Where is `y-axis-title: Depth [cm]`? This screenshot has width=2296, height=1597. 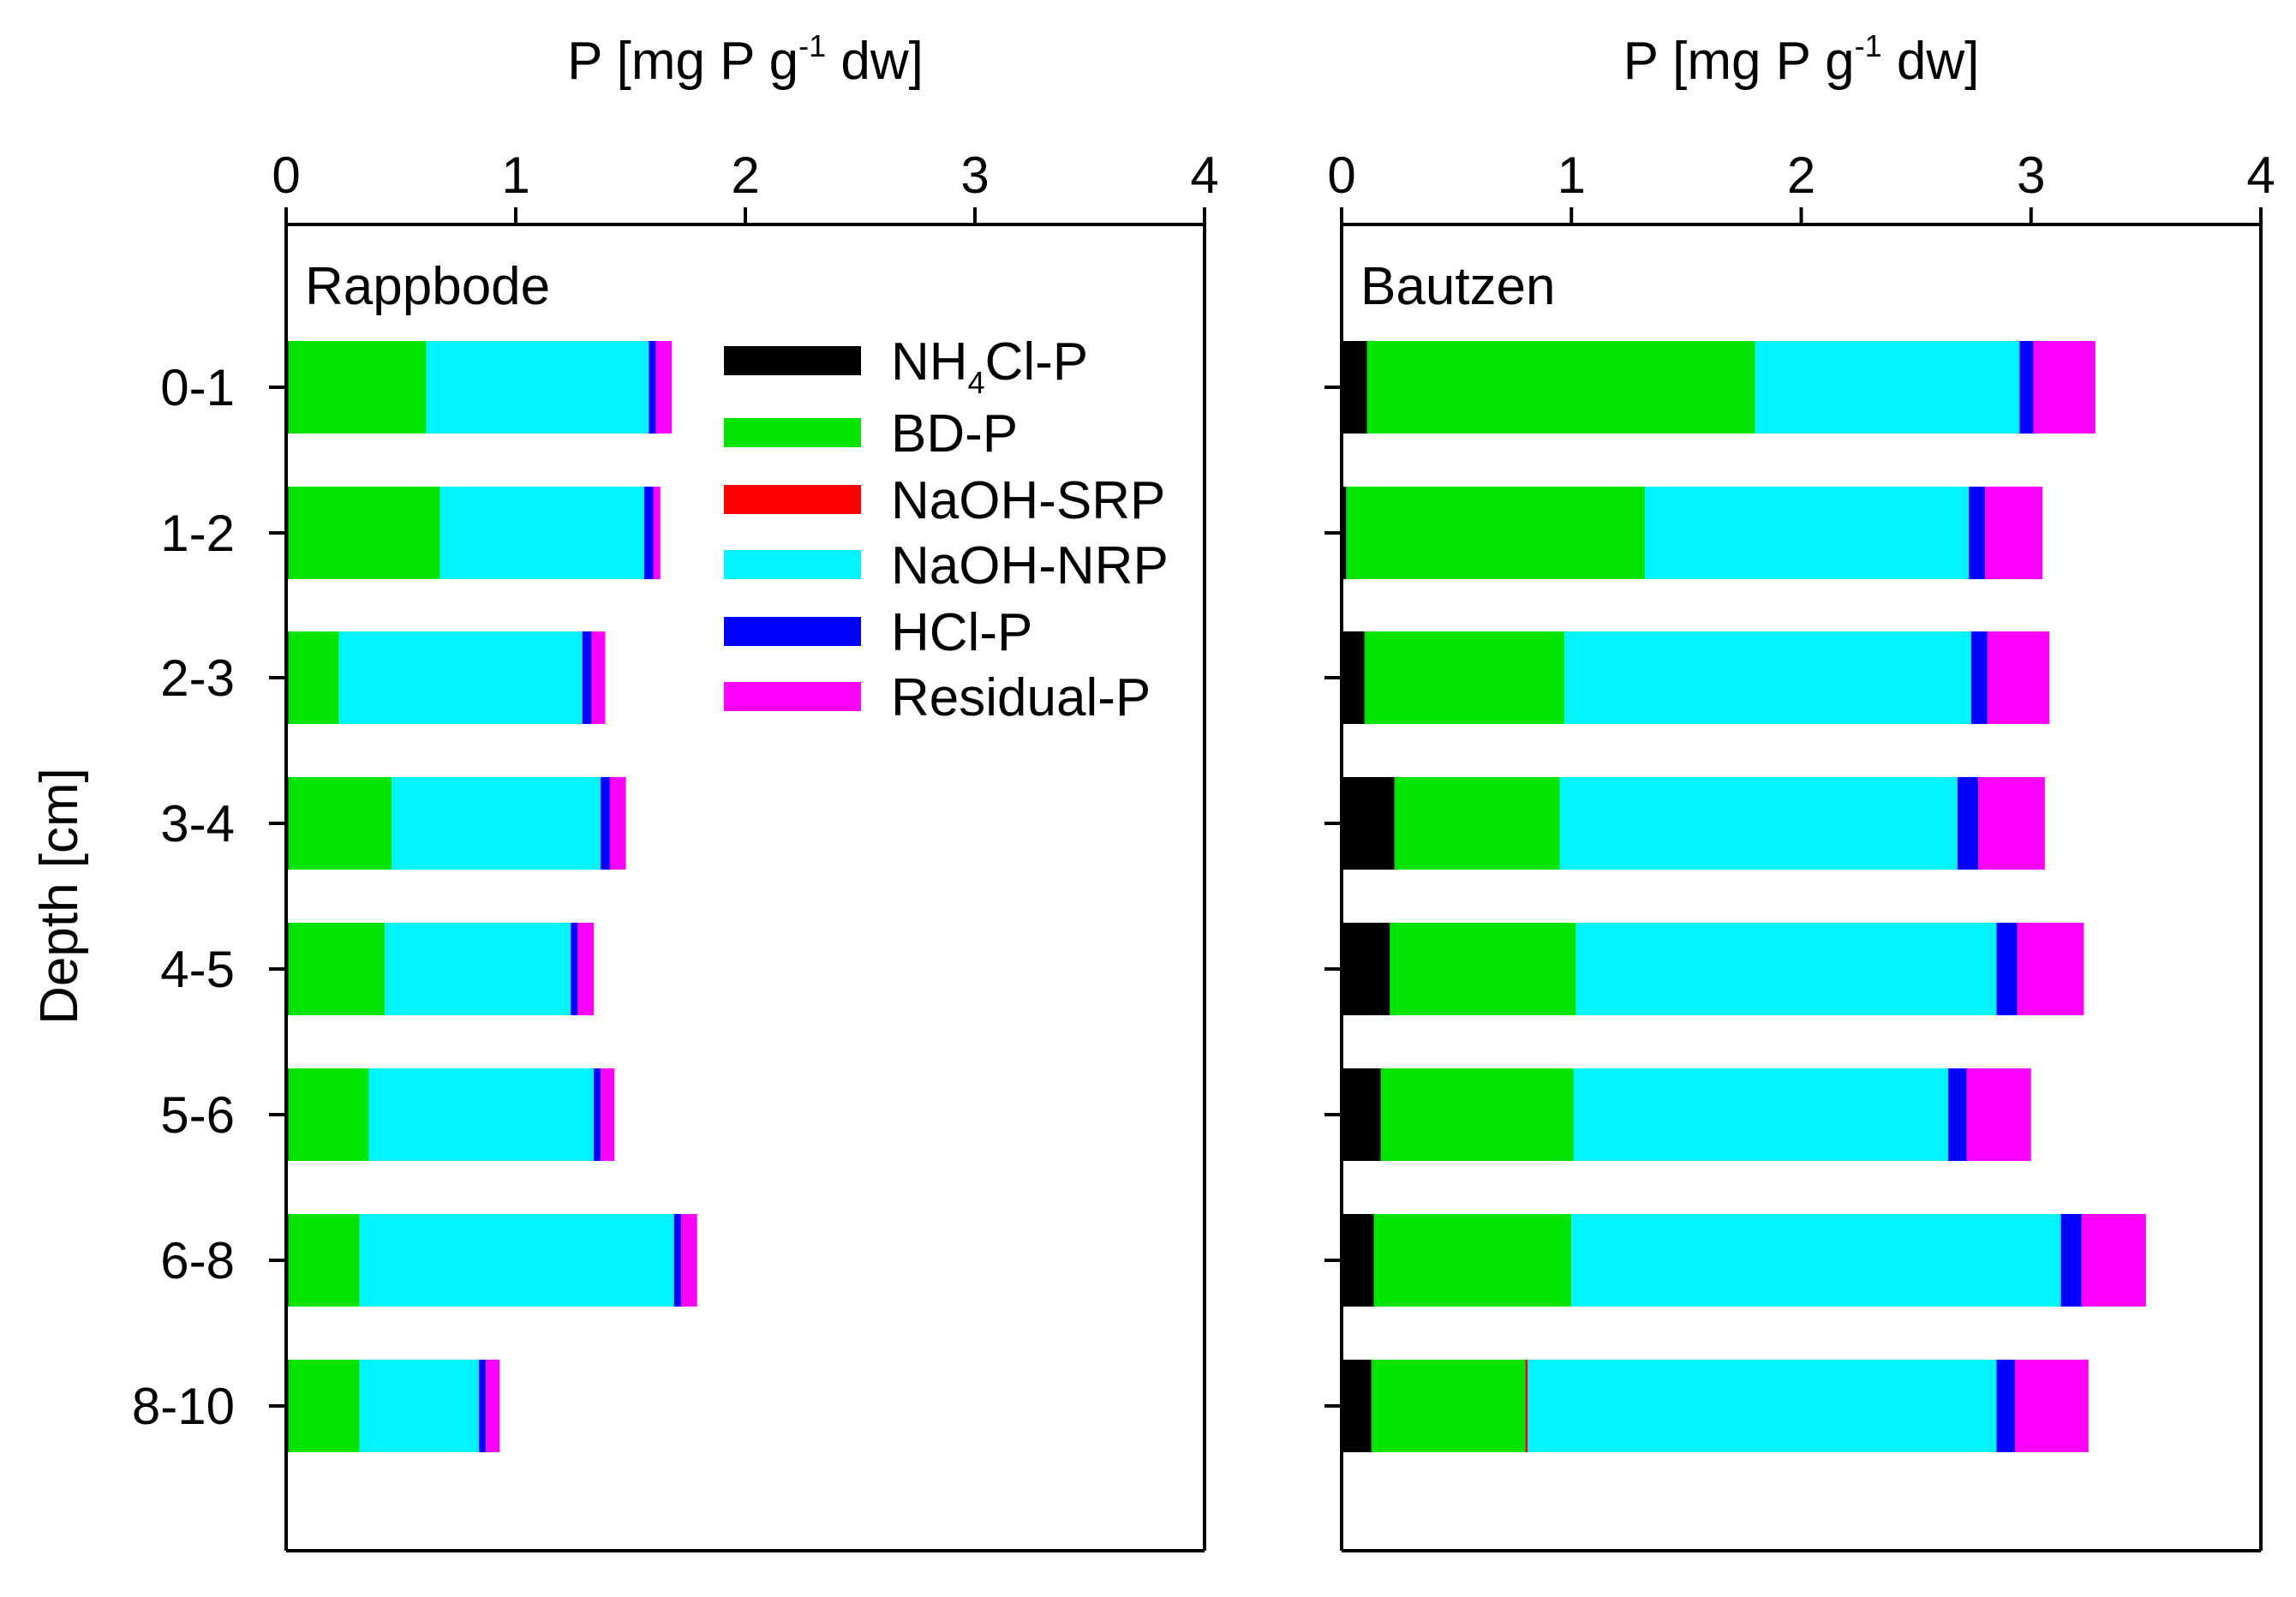
y-axis-title: Depth [cm] is located at coordinates (59, 896).